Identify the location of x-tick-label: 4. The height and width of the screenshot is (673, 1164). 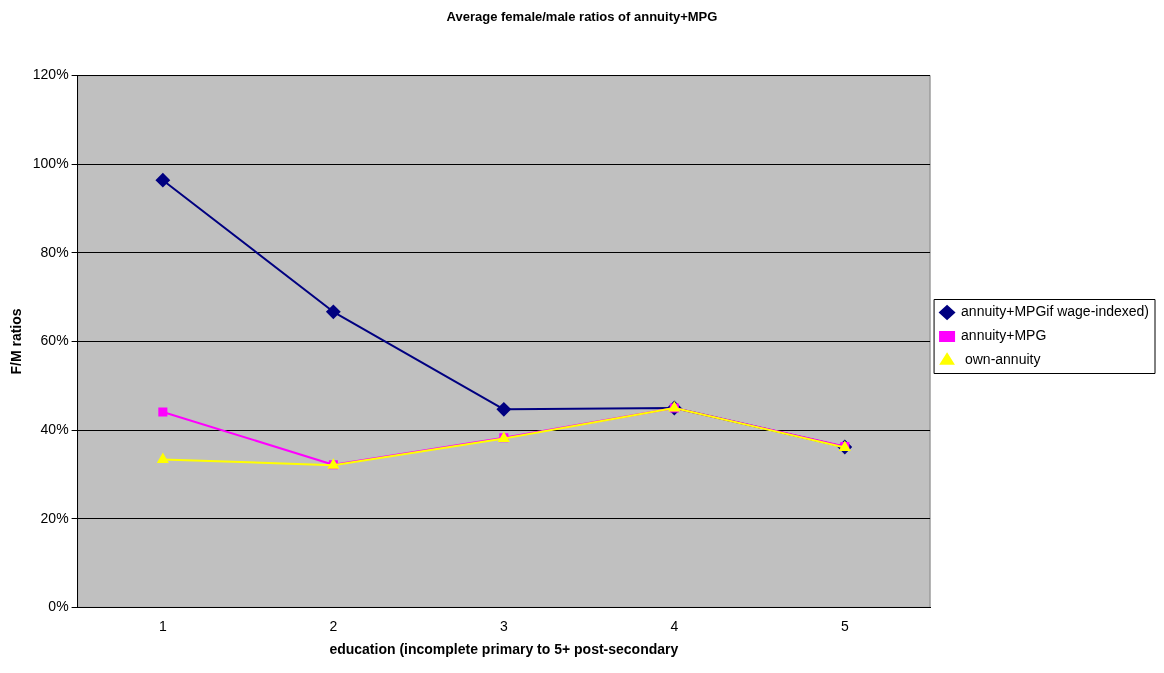
(674, 625).